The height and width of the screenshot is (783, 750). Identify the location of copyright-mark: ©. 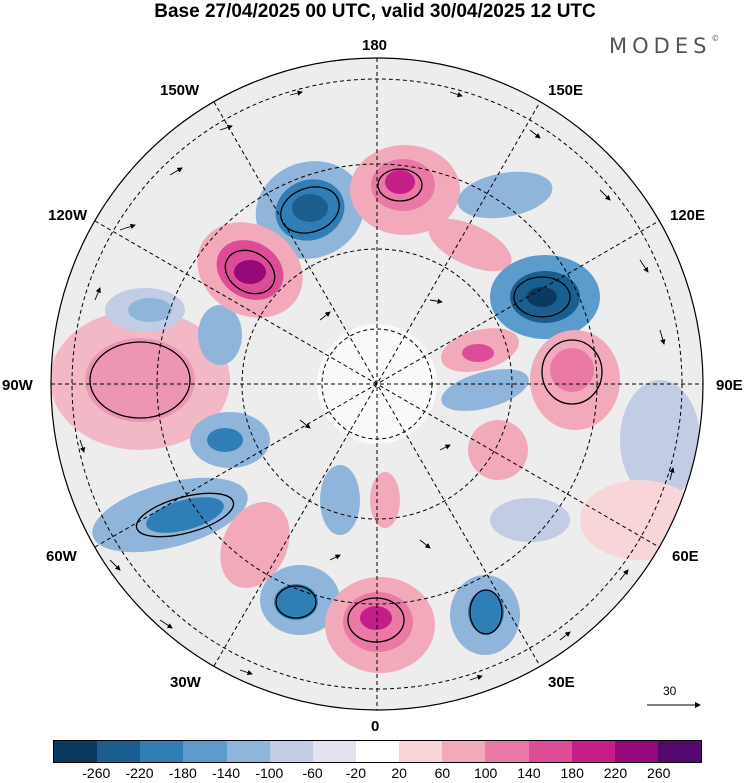
(715, 38).